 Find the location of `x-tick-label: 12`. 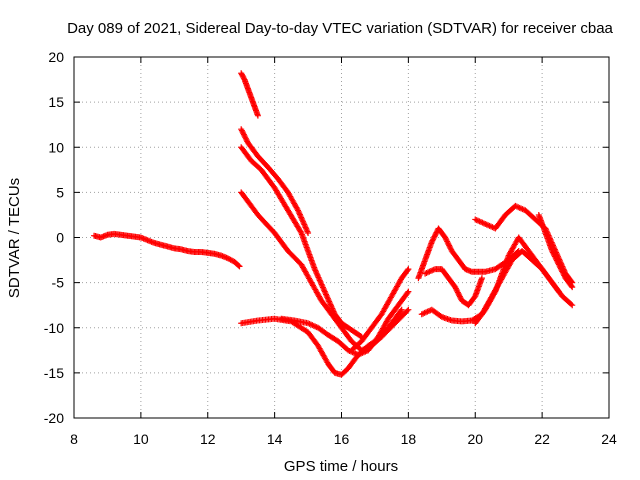

x-tick-label: 12 is located at coordinates (208, 439).